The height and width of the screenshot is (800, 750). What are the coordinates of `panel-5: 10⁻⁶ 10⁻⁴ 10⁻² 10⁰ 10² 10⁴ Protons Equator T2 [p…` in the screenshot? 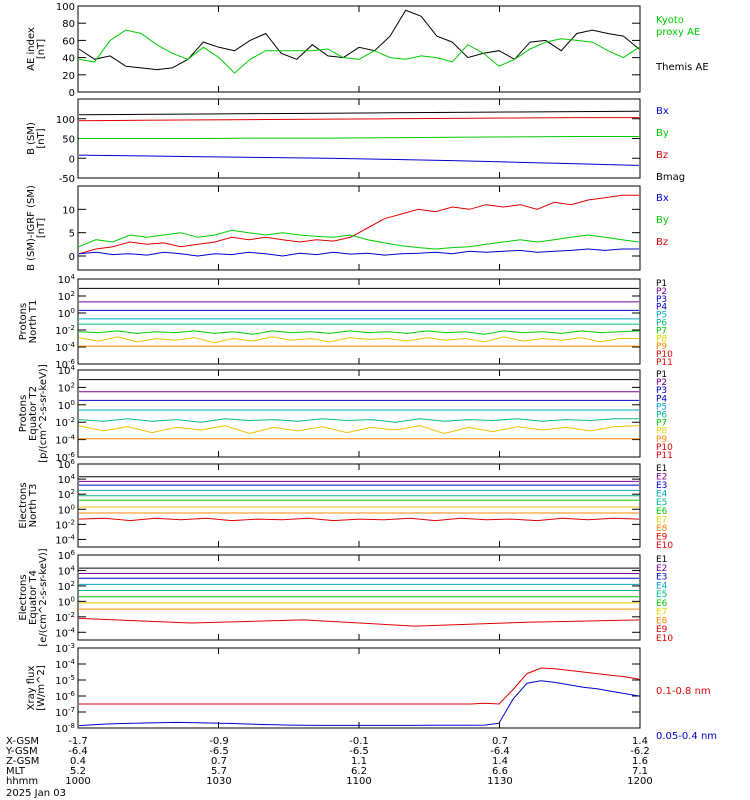 It's located at (345, 414).